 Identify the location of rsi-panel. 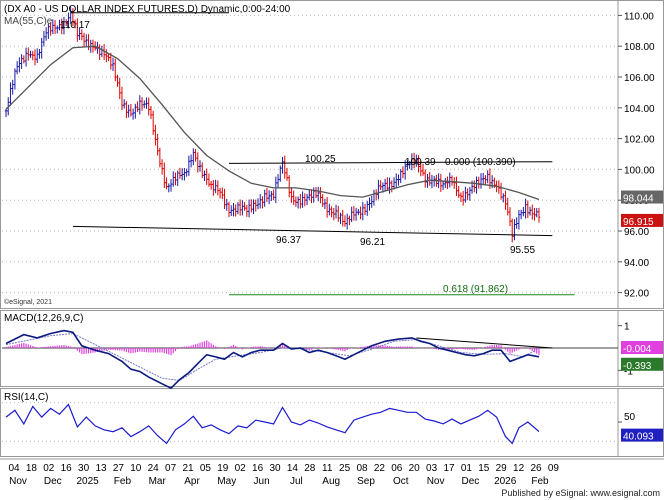
(332, 422).